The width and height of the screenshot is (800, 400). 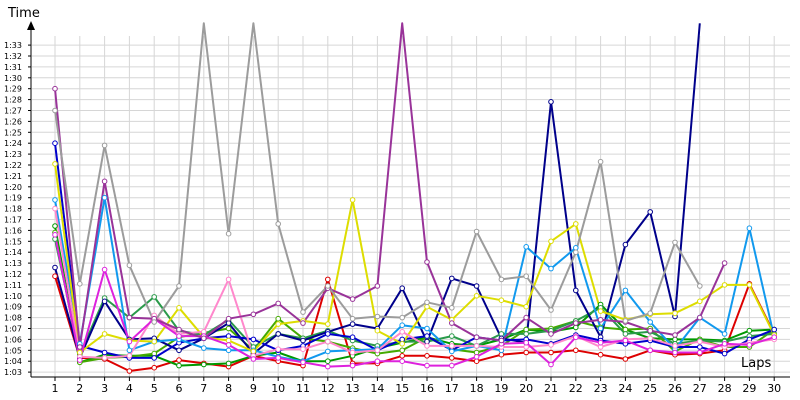 I want to click on y-tick-label: 1:29, so click(x=13, y=89).